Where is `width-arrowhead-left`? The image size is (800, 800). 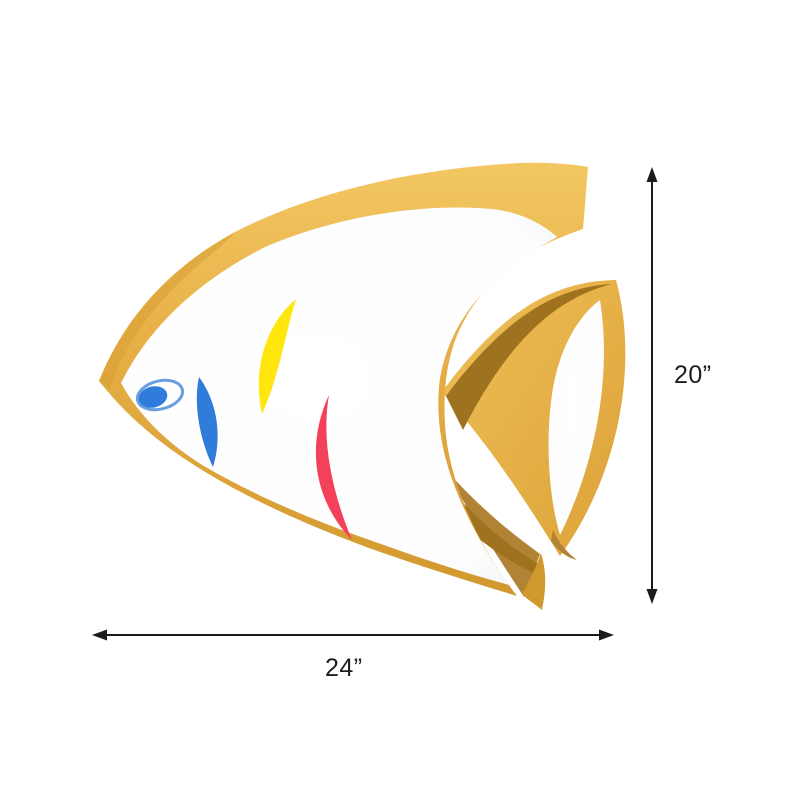 width-arrowhead-left is located at coordinates (99, 635).